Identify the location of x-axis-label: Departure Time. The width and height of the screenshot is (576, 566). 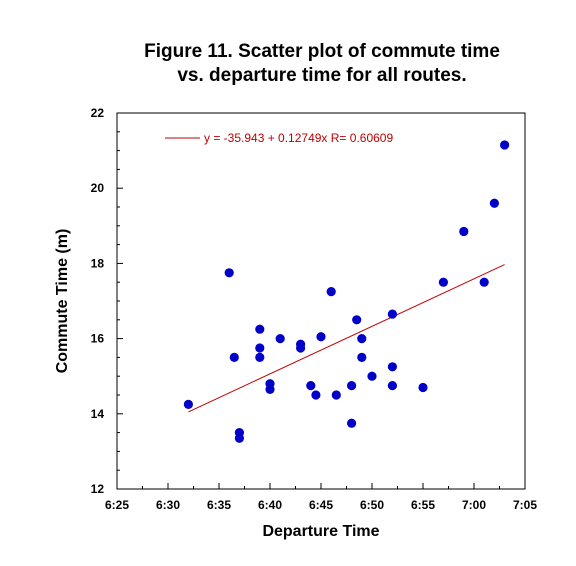
(320, 531).